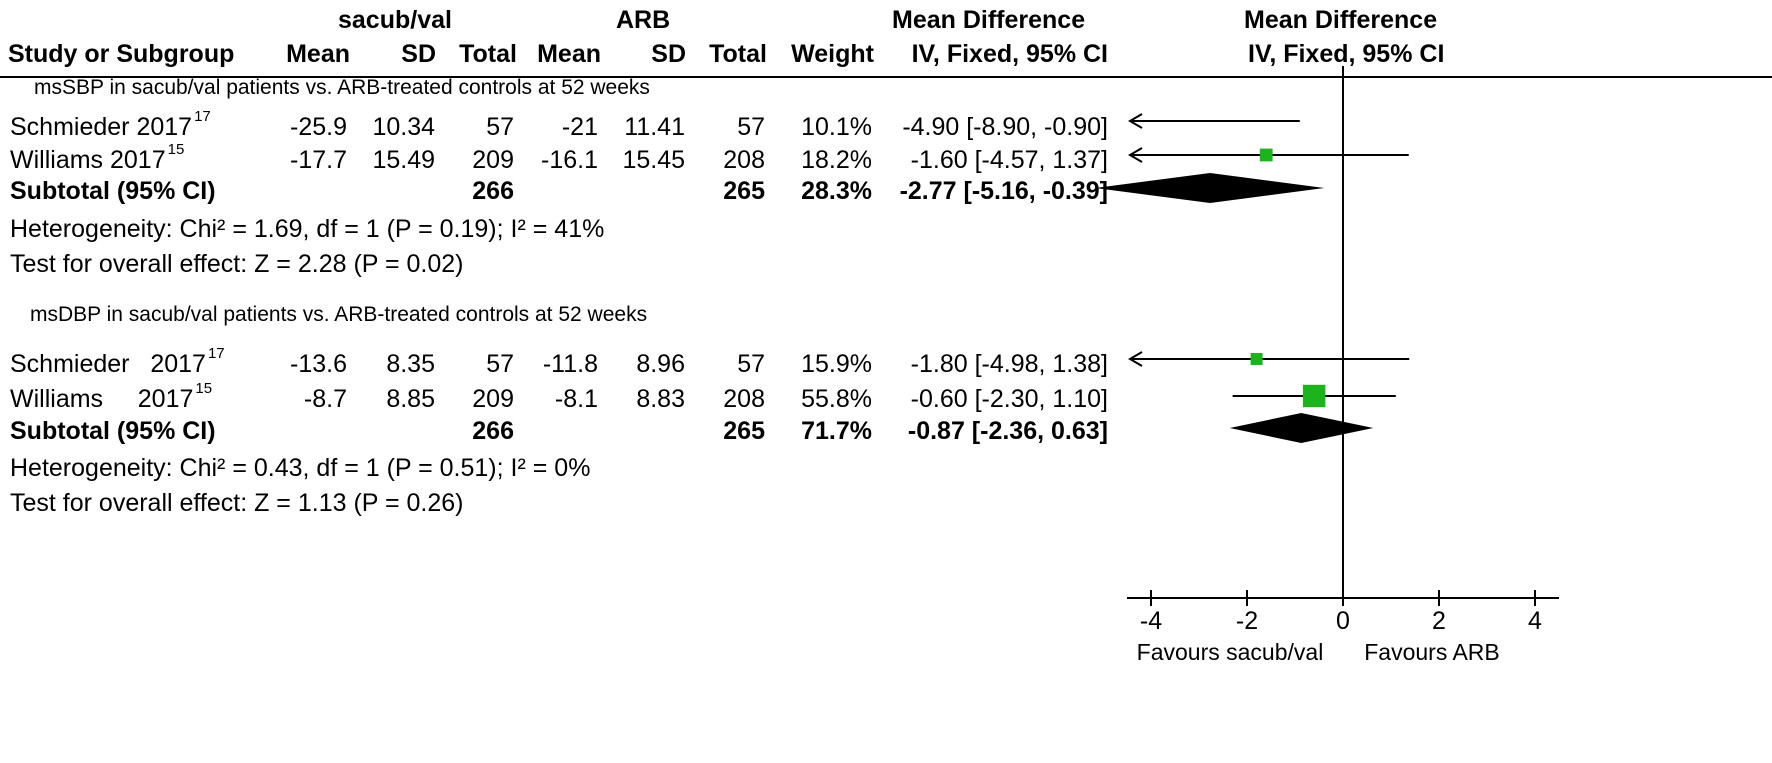 The width and height of the screenshot is (1772, 763). I want to click on sd2-cell: 15.45, so click(653, 160).